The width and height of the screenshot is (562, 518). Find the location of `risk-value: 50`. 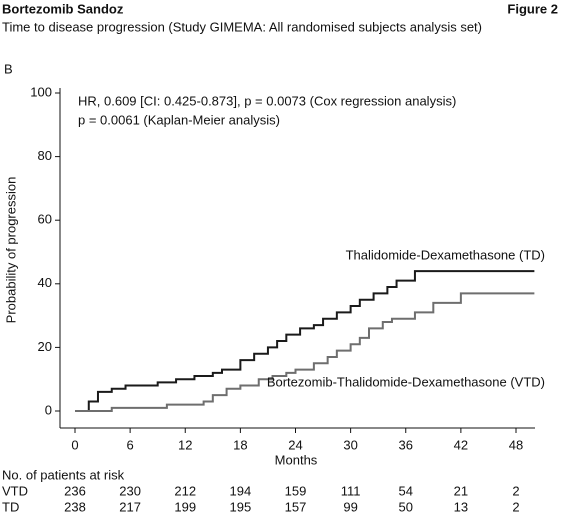

risk-value: 50 is located at coordinates (406, 506).